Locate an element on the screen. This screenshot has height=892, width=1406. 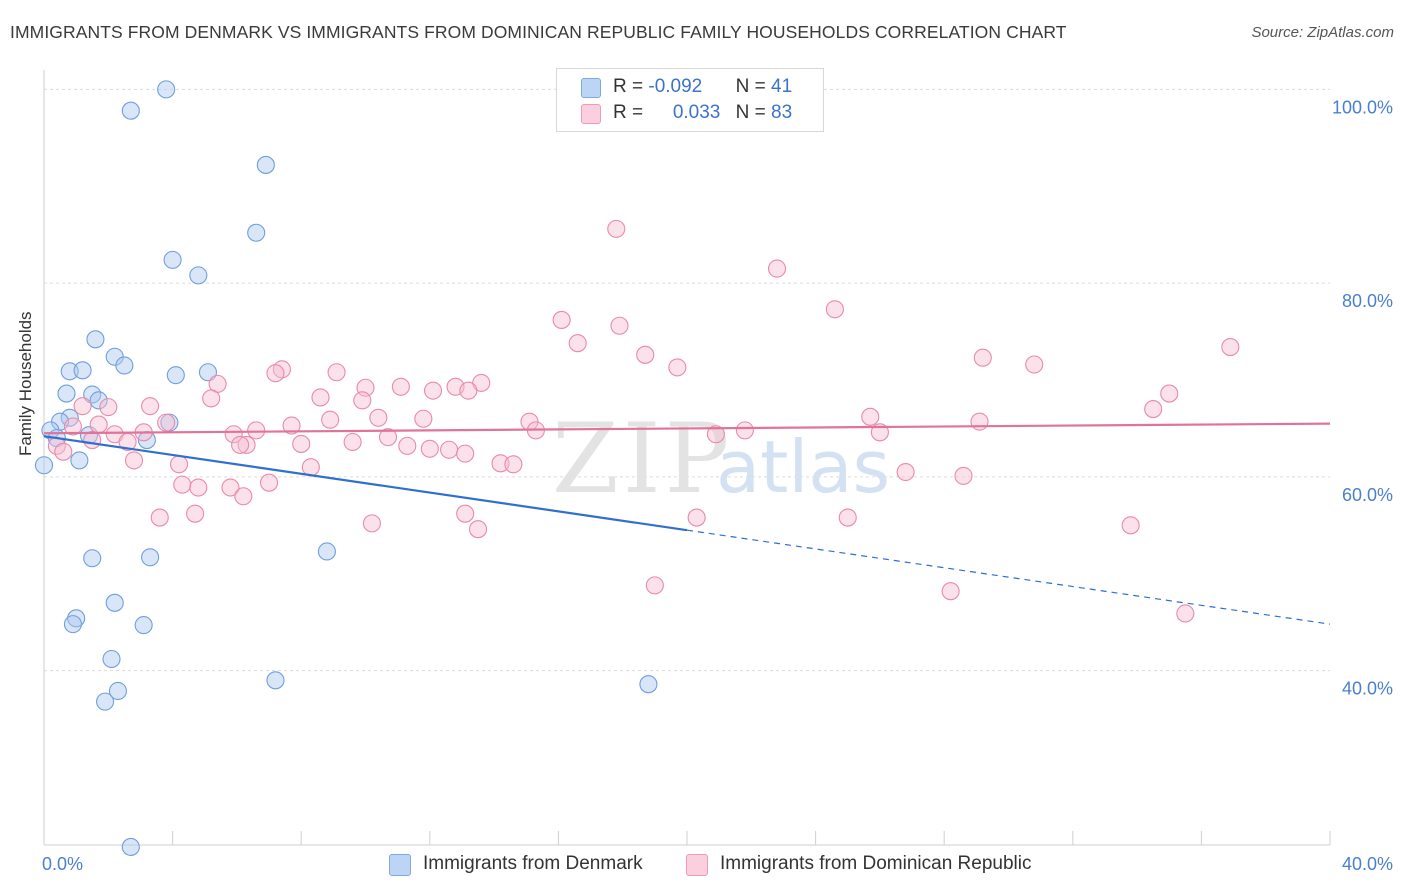
denmark-trend-line is located at coordinates (365, 483).